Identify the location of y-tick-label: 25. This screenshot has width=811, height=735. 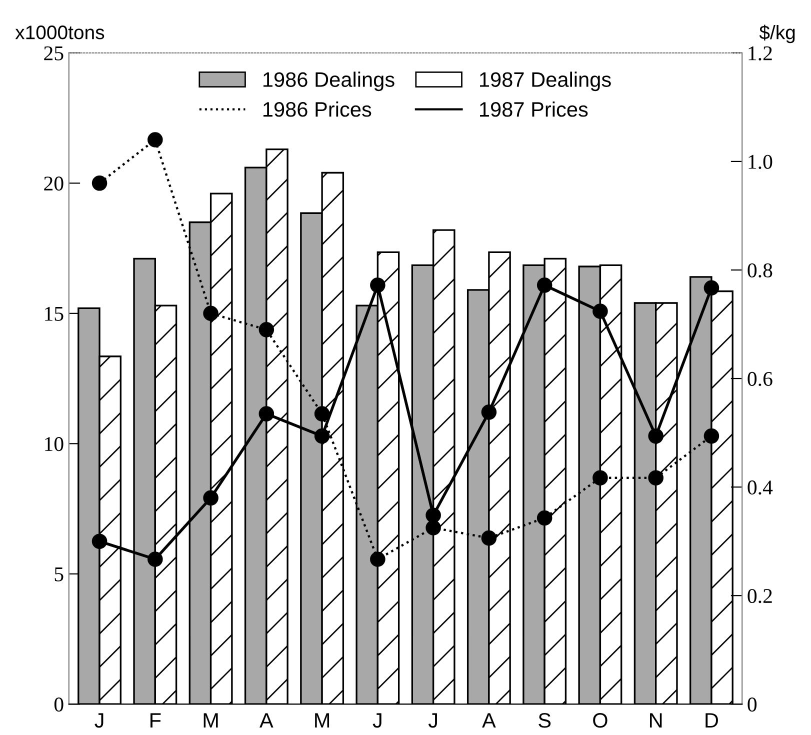
(54, 53).